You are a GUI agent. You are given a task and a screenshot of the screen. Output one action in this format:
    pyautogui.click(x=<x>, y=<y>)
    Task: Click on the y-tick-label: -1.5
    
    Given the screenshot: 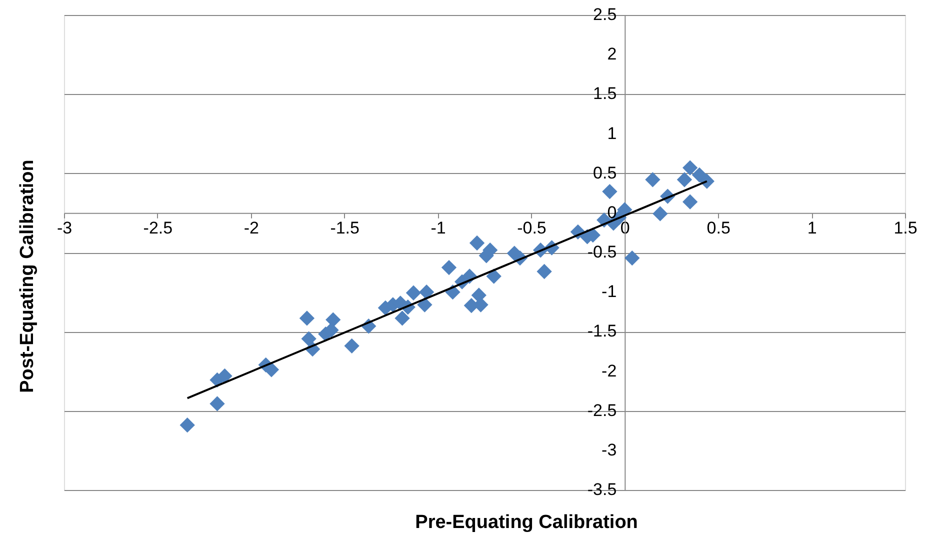 What is the action you would take?
    pyautogui.click(x=602, y=331)
    